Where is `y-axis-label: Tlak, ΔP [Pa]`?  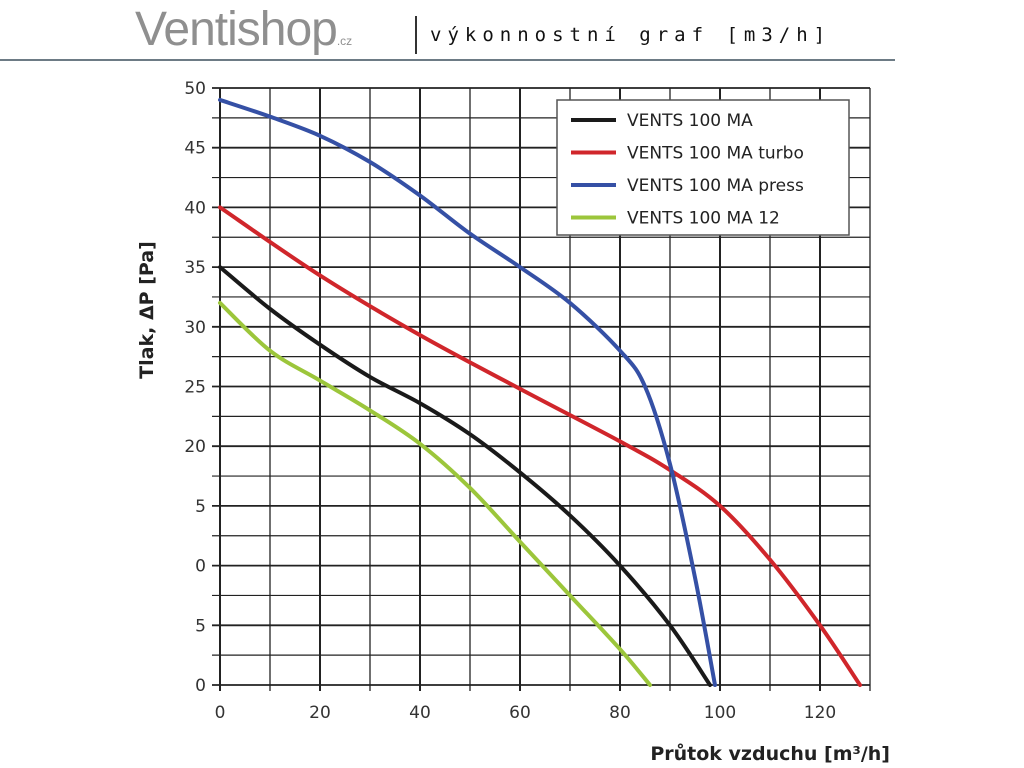
y-axis-label: Tlak, ΔP [Pa] is located at coordinates (147, 310).